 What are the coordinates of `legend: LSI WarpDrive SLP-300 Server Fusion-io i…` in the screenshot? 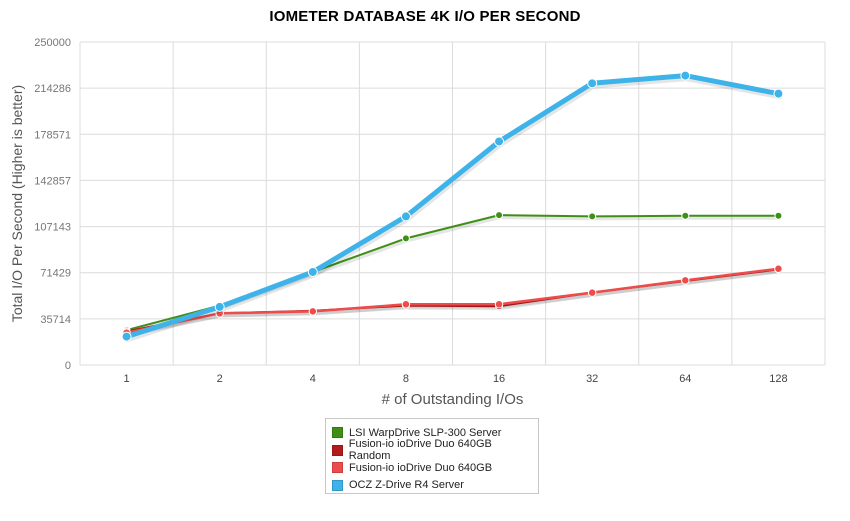 It's located at (432, 456).